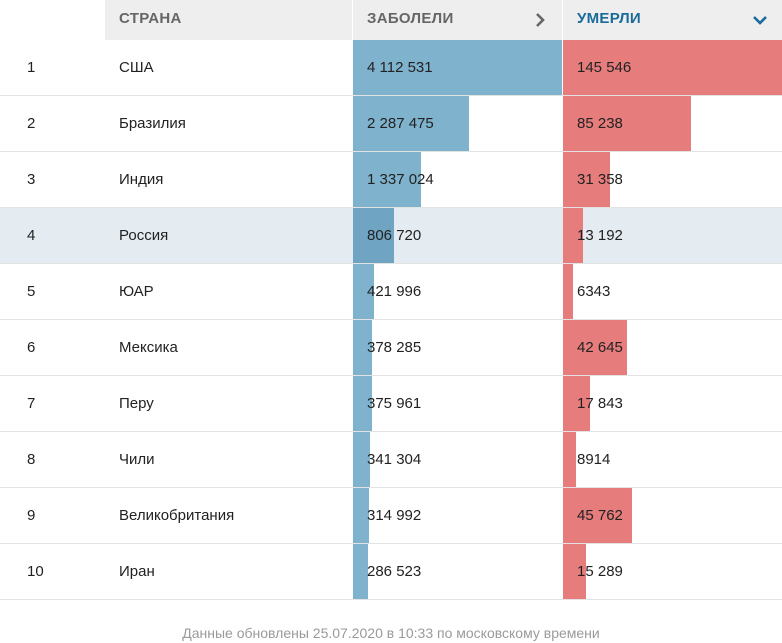 The image size is (782, 643). What do you see at coordinates (31, 291) in the screenshot?
I see `rank-cell: 5` at bounding box center [31, 291].